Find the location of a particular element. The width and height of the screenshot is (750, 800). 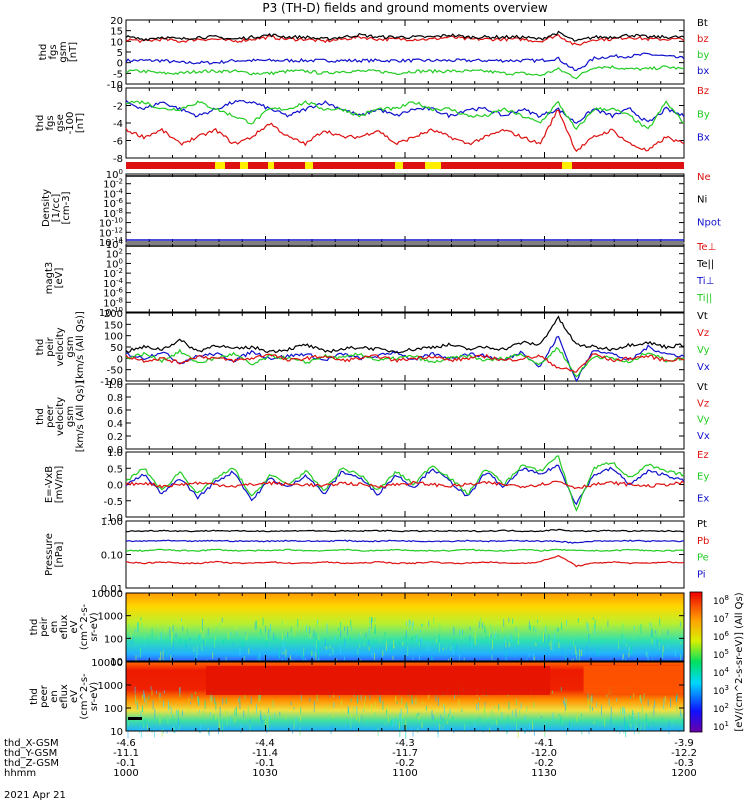

panel-e-field: 1.0 0.5 0.0 -0.5 -1.0 E=-VxB [mV/m] is located at coordinates (364, 486).